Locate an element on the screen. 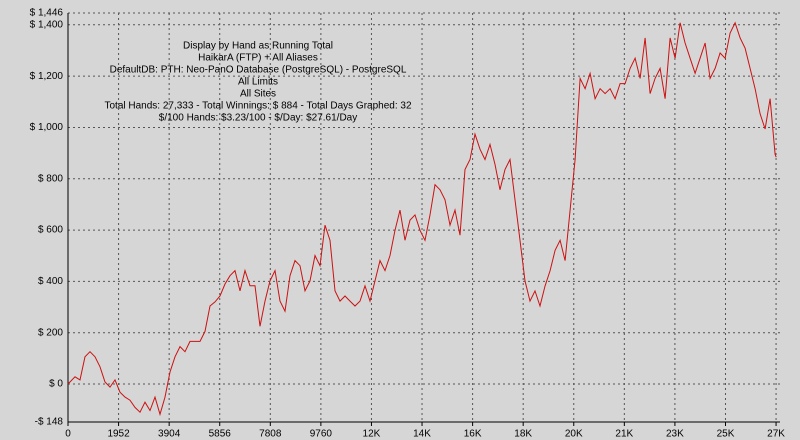 The width and height of the screenshot is (800, 440). x-tick-label: 27K is located at coordinates (776, 434).